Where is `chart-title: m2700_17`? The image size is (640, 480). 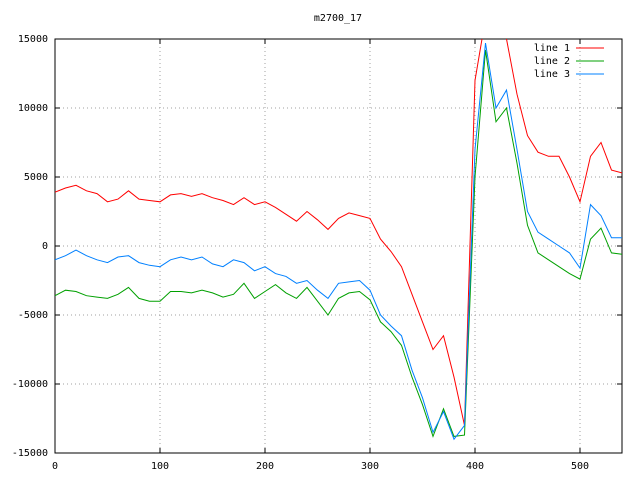 chart-title: m2700_17 is located at coordinates (338, 18).